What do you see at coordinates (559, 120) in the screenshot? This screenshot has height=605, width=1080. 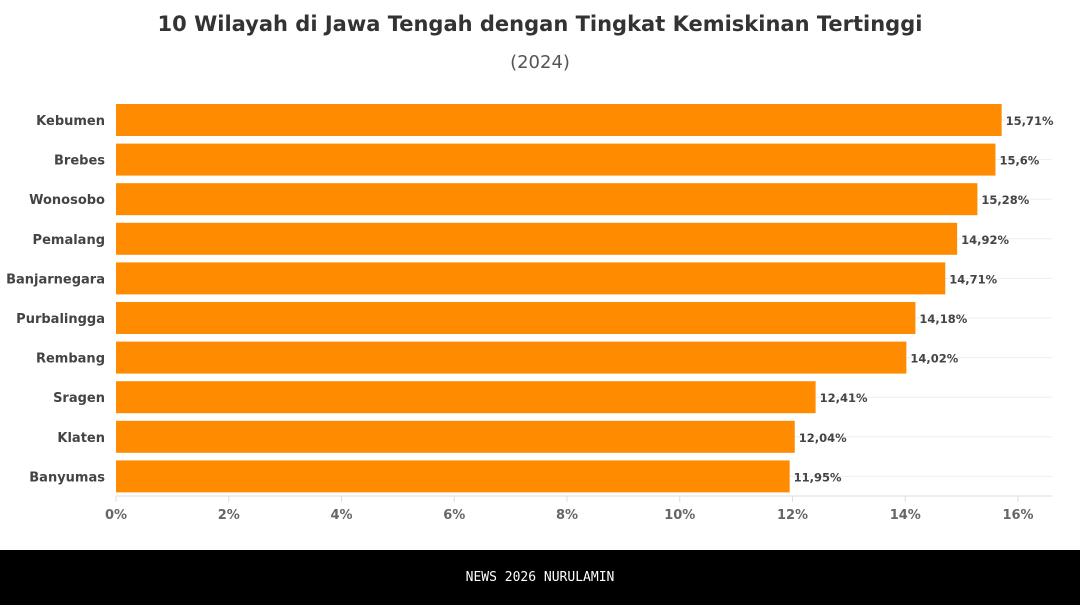 I see `bar-kebumen` at bounding box center [559, 120].